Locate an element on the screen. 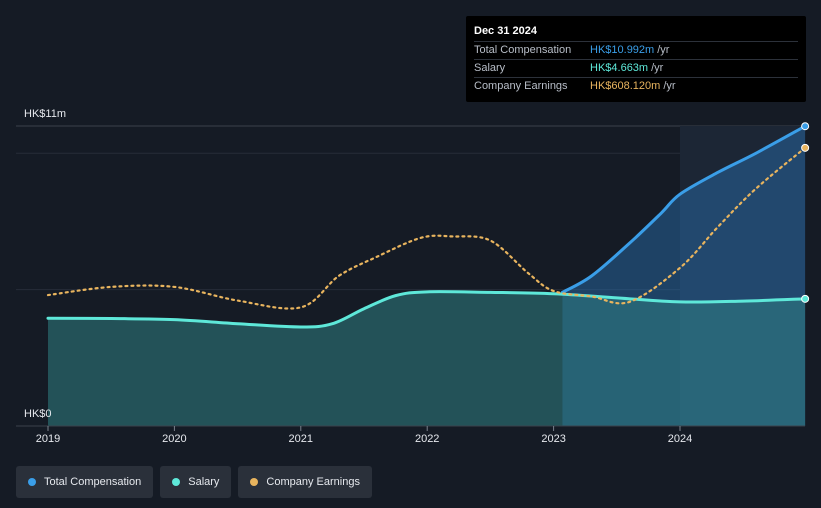  line-total-compensation is located at coordinates (683, 209).